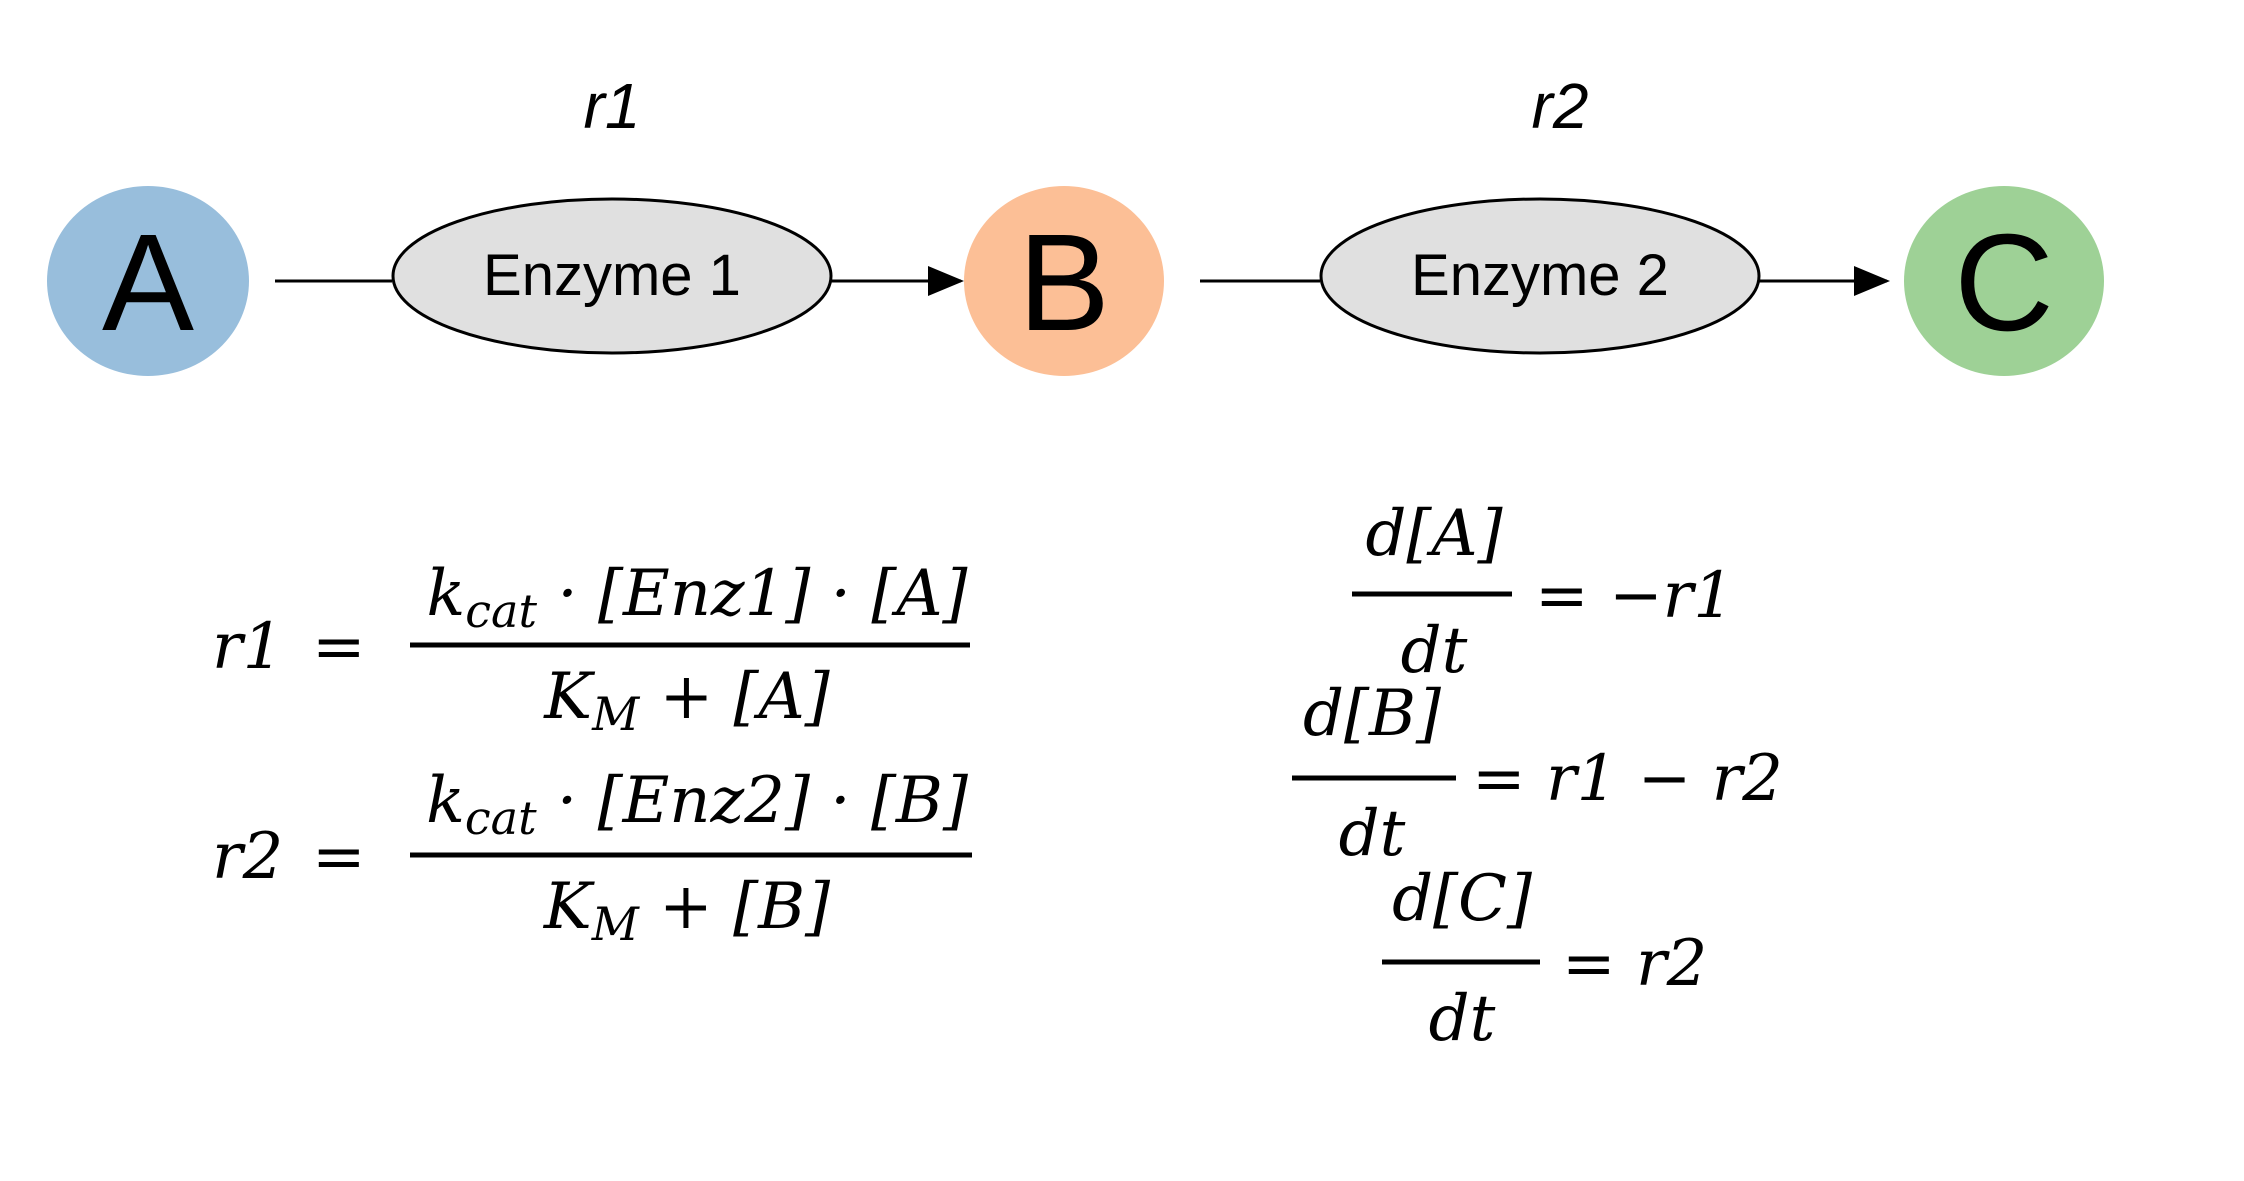  What do you see at coordinates (686, 700) in the screenshot?
I see `rate-r1-denominator: KM + [A]` at bounding box center [686, 700].